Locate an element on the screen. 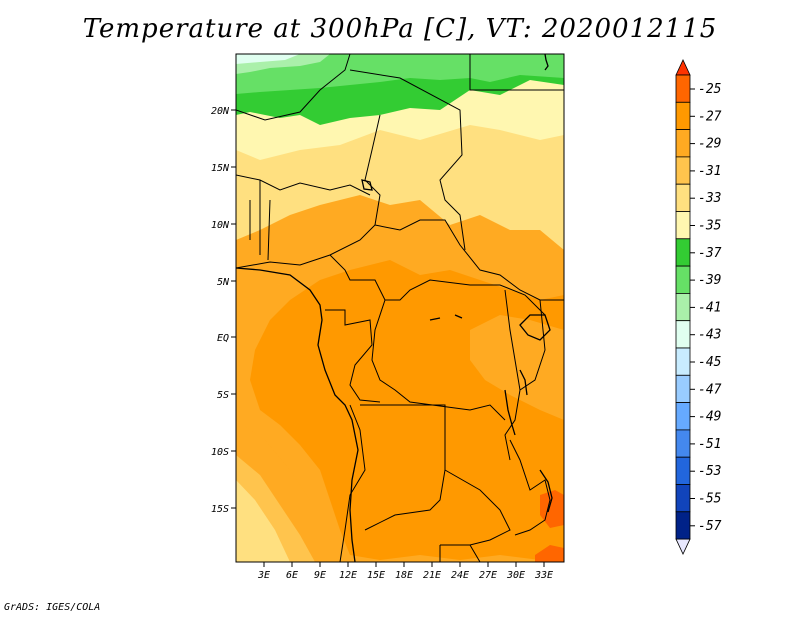 Image resolution: width=800 pixels, height=618 pixels. colorbar-label: -27 is located at coordinates (710, 116).